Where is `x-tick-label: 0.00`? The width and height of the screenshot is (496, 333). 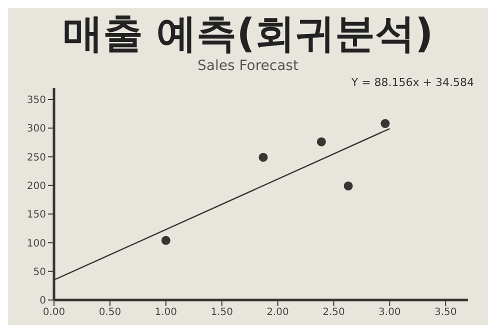
x-tick-label: 0.00 is located at coordinates (54, 312).